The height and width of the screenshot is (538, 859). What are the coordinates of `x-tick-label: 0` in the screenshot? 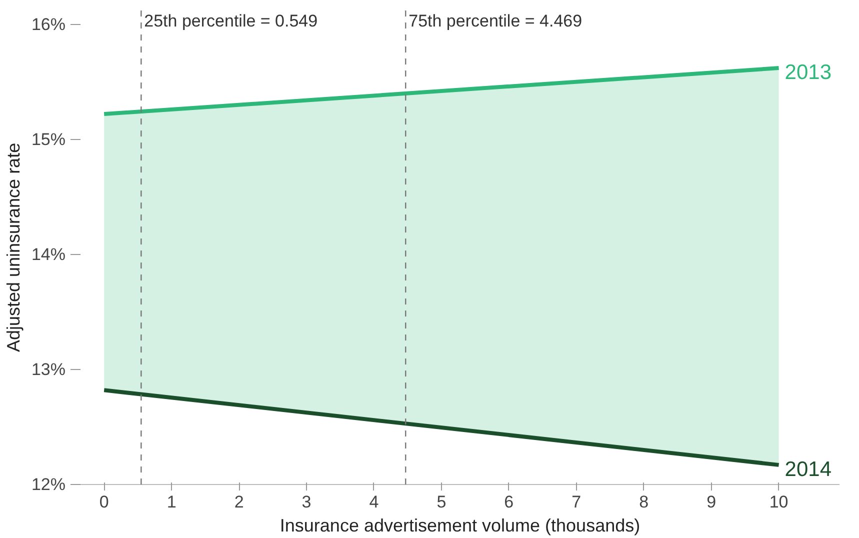 It's located at (104, 502).